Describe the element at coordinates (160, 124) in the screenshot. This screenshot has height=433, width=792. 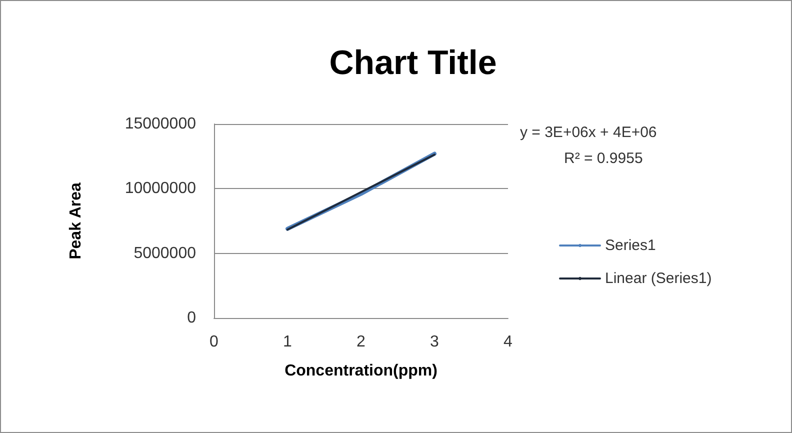
I see `y-tick-label: 15000000` at that location.